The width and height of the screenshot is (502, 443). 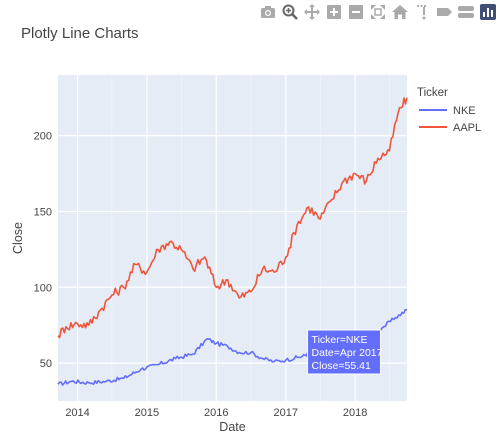 I want to click on legend-item-aapl: AAPL, so click(x=450, y=128).